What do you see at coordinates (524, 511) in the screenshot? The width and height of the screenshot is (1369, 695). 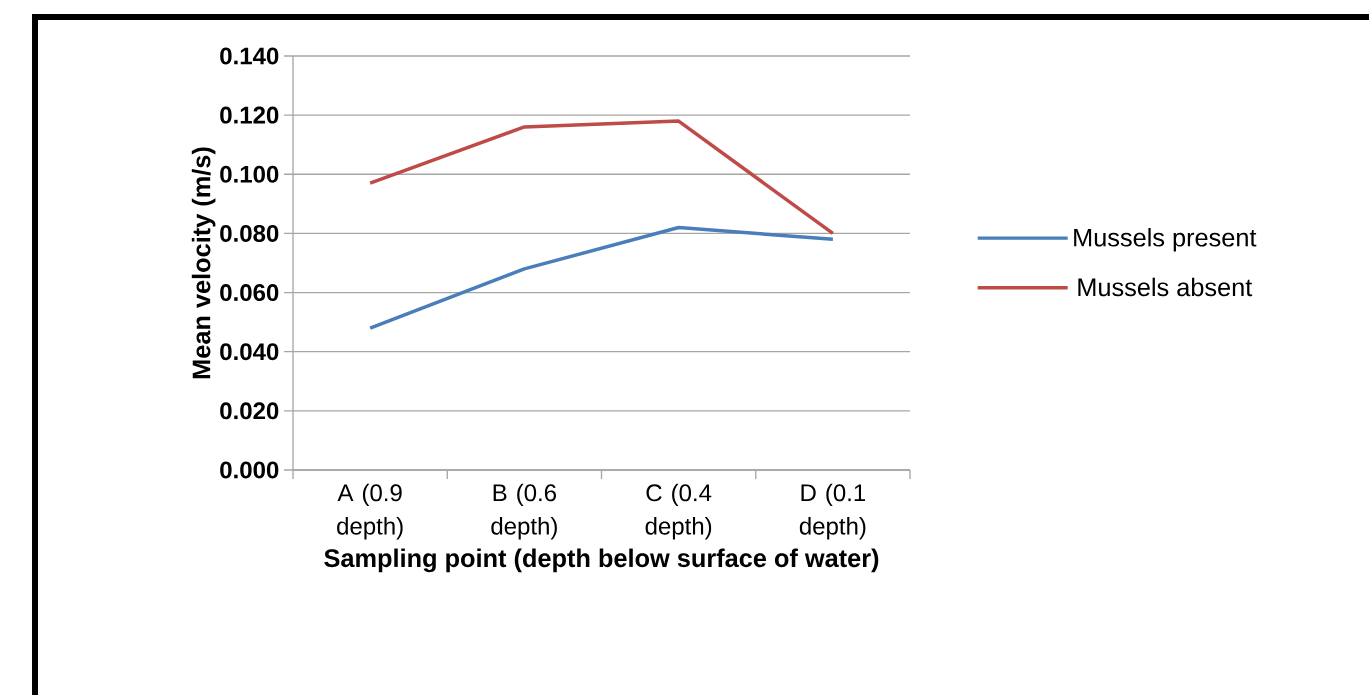 I see `x-tick-label: B (0.6 depth)` at bounding box center [524, 511].